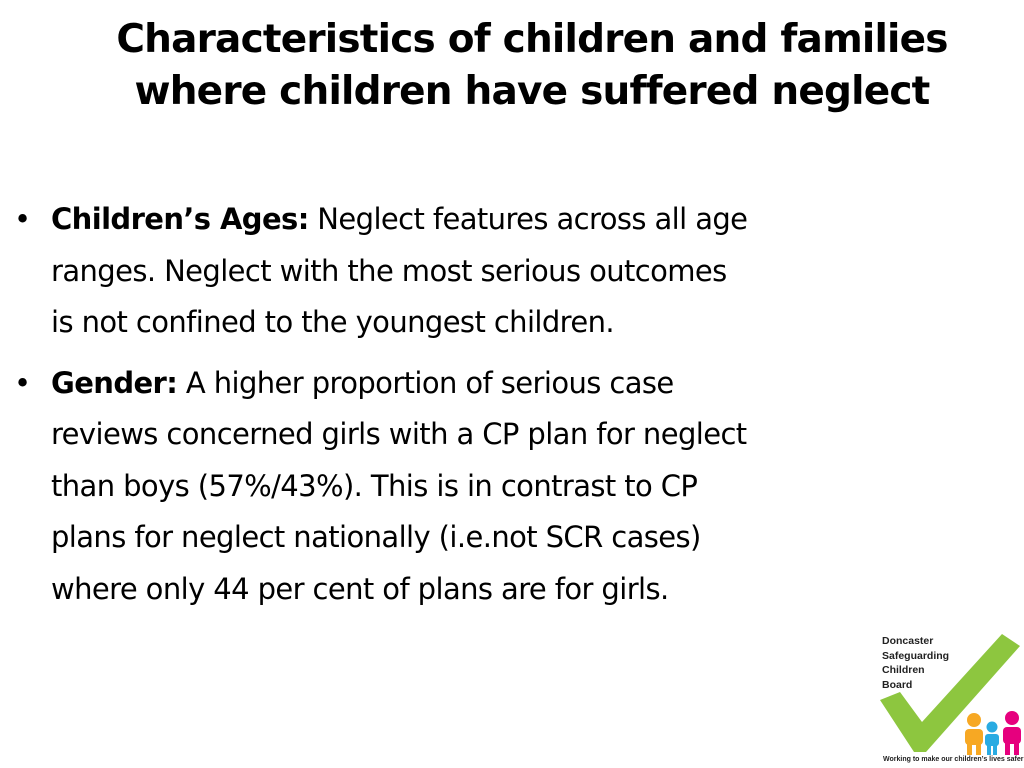  Describe the element at coordinates (425, 382) in the screenshot. I see `bullet-text: A higher proportion of serious case` at that location.